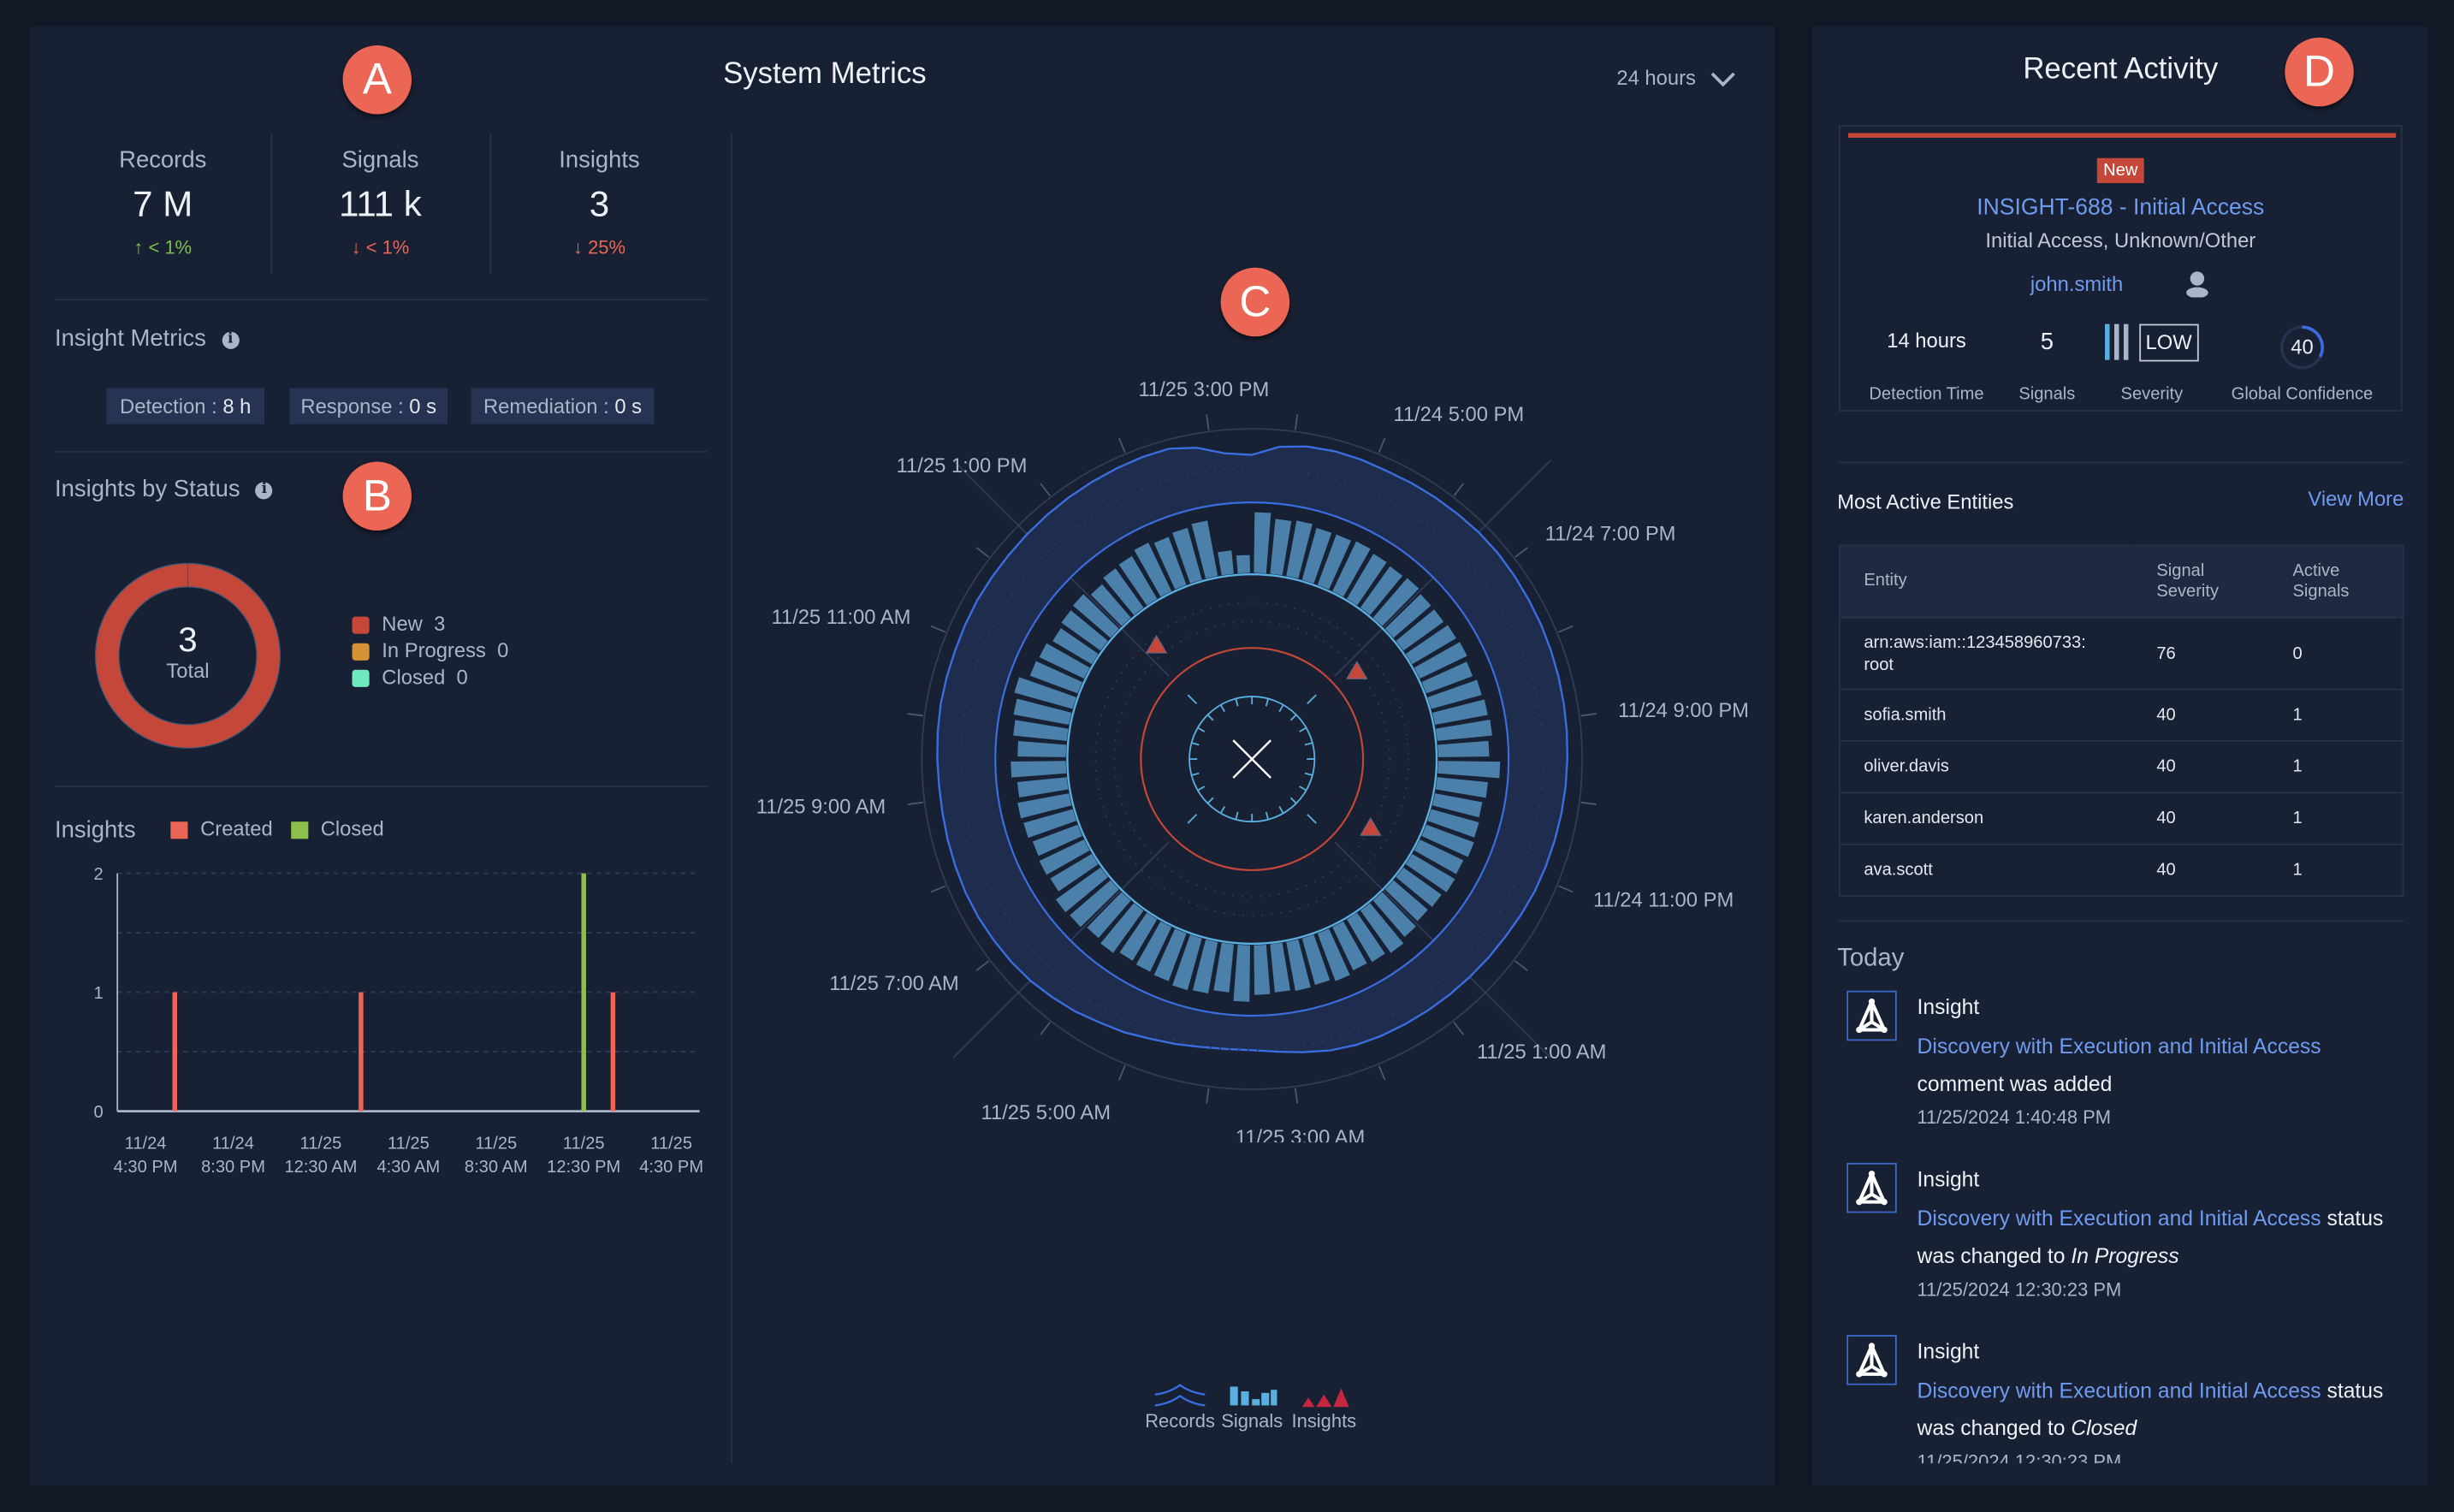 The image size is (2454, 1512). Describe the element at coordinates (1676, 77) in the screenshot. I see `time-range-dropdown: 24 hours` at that location.